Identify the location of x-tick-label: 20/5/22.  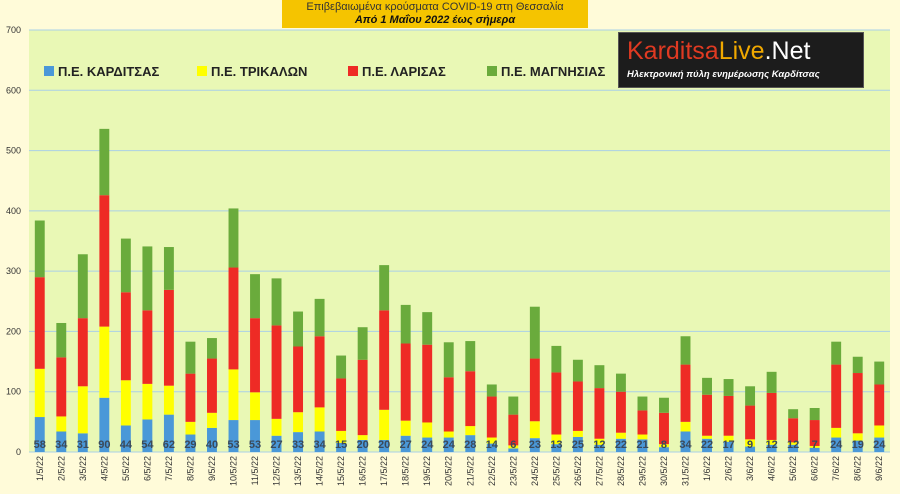
(449, 471).